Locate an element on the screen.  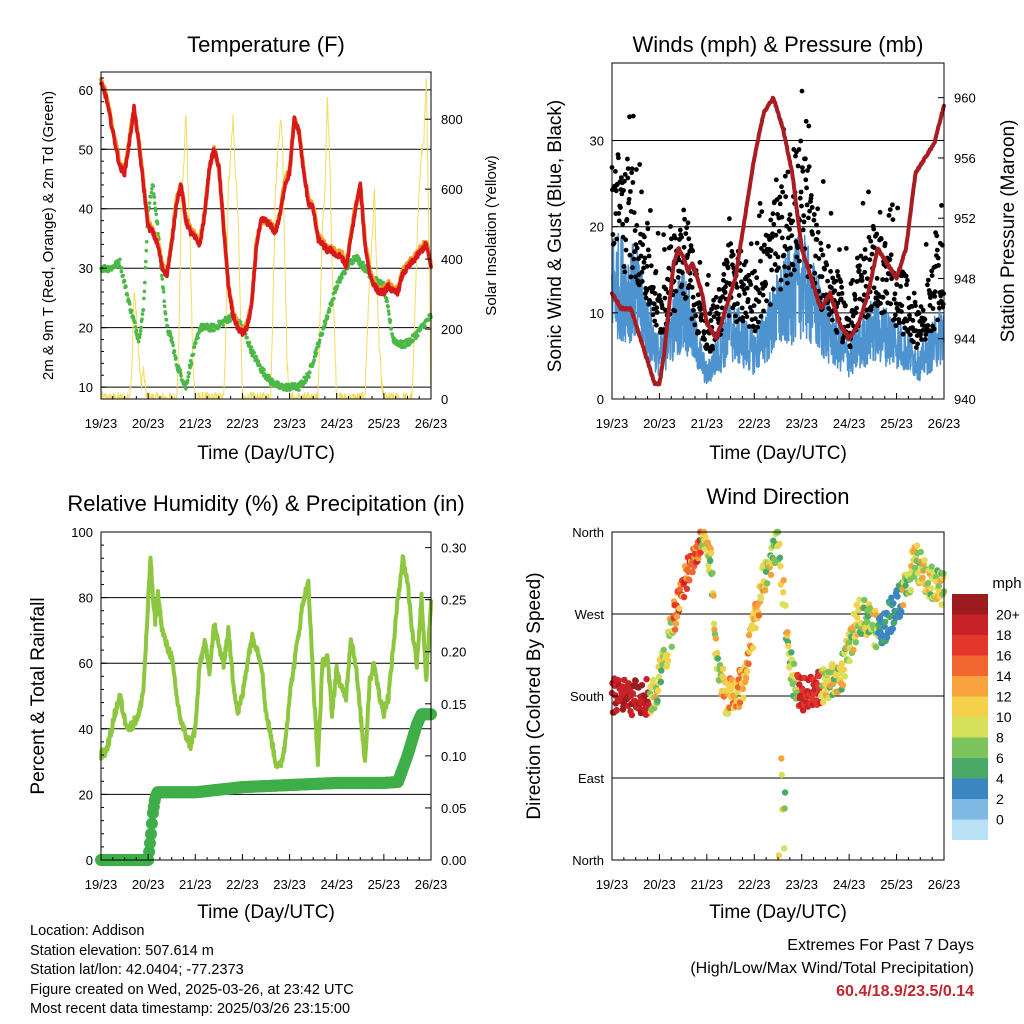
y2-tick-label: 0.25 is located at coordinates (453, 600).